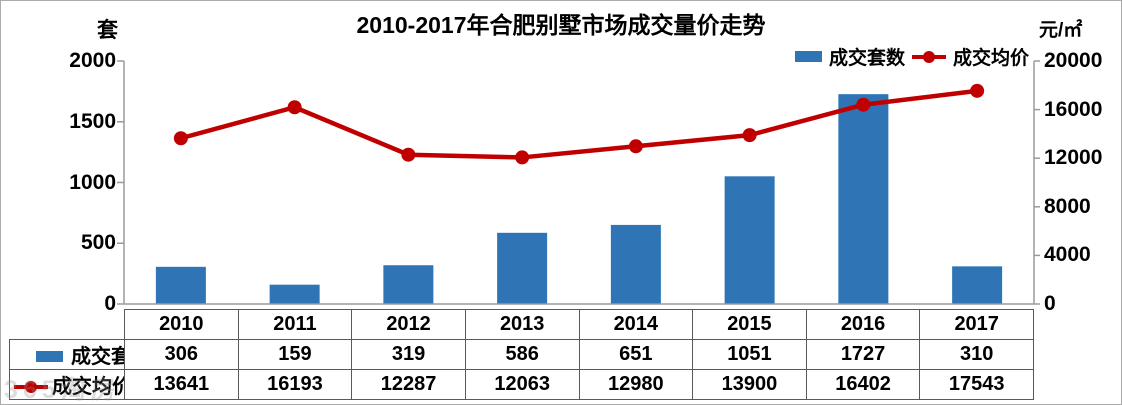 The image size is (1122, 405). I want to click on table-year-header: 2015, so click(749, 324).